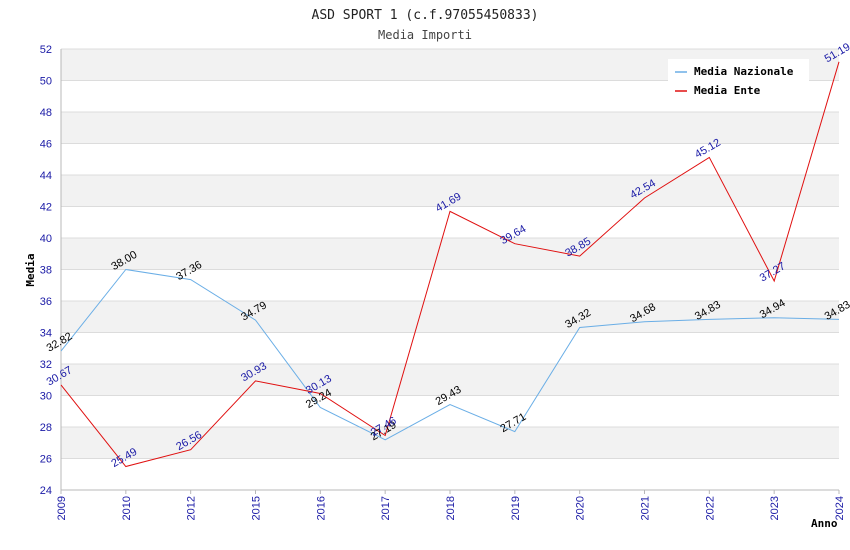 This screenshot has width=850, height=550. I want to click on legend: Media Nazionale Media Ente, so click(738, 80).